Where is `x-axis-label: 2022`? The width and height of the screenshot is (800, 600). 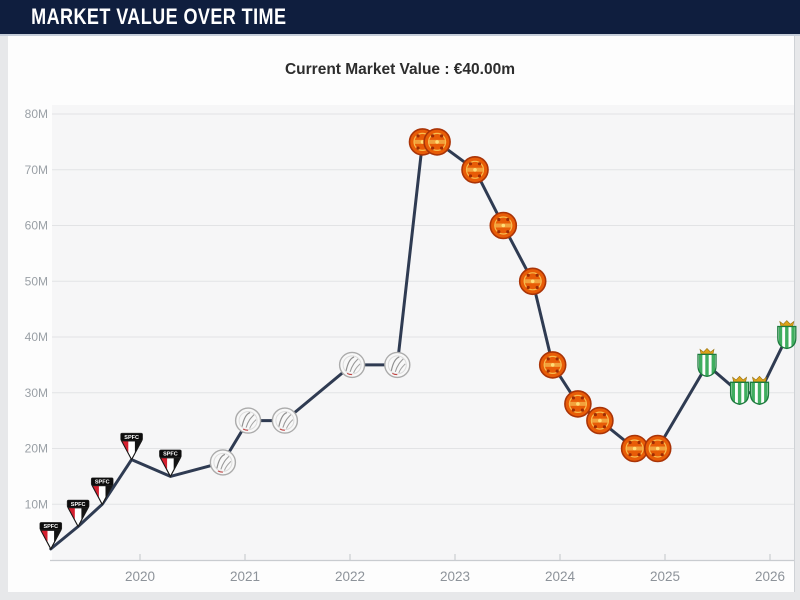
x-axis-label: 2022 is located at coordinates (350, 576).